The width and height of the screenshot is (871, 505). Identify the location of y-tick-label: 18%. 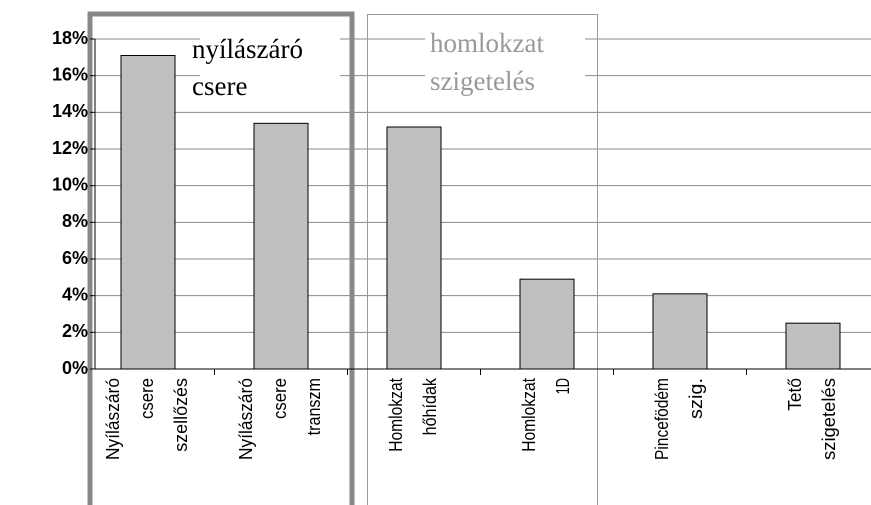
(70, 38).